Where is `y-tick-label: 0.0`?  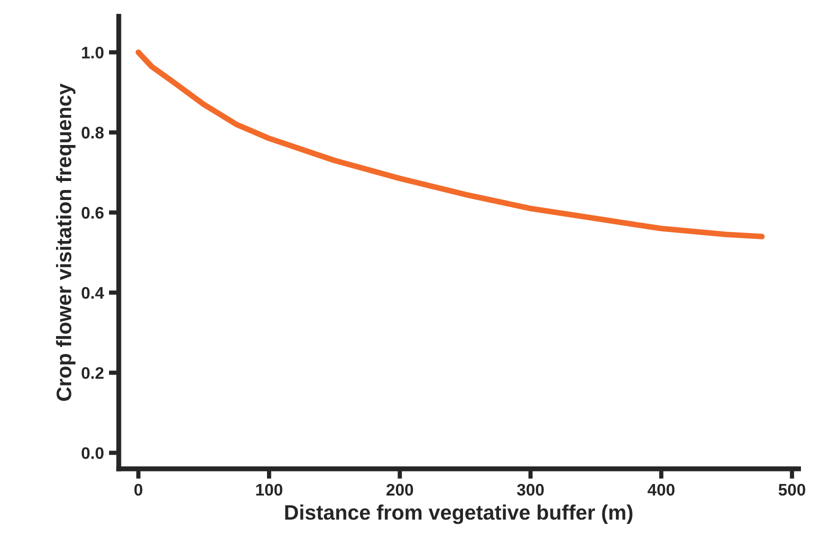
y-tick-label: 0.0 is located at coordinates (93, 453).